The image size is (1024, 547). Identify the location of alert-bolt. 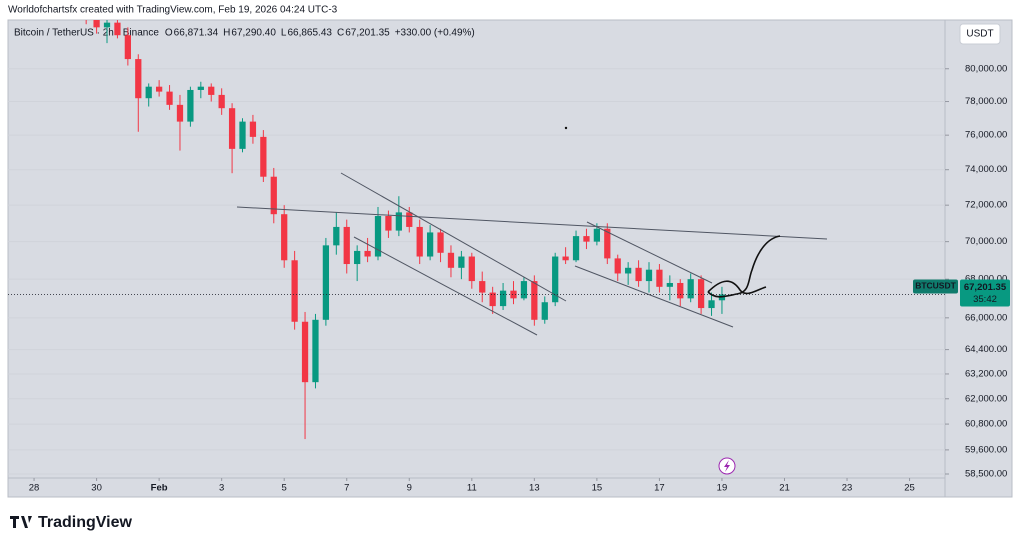
(727, 466).